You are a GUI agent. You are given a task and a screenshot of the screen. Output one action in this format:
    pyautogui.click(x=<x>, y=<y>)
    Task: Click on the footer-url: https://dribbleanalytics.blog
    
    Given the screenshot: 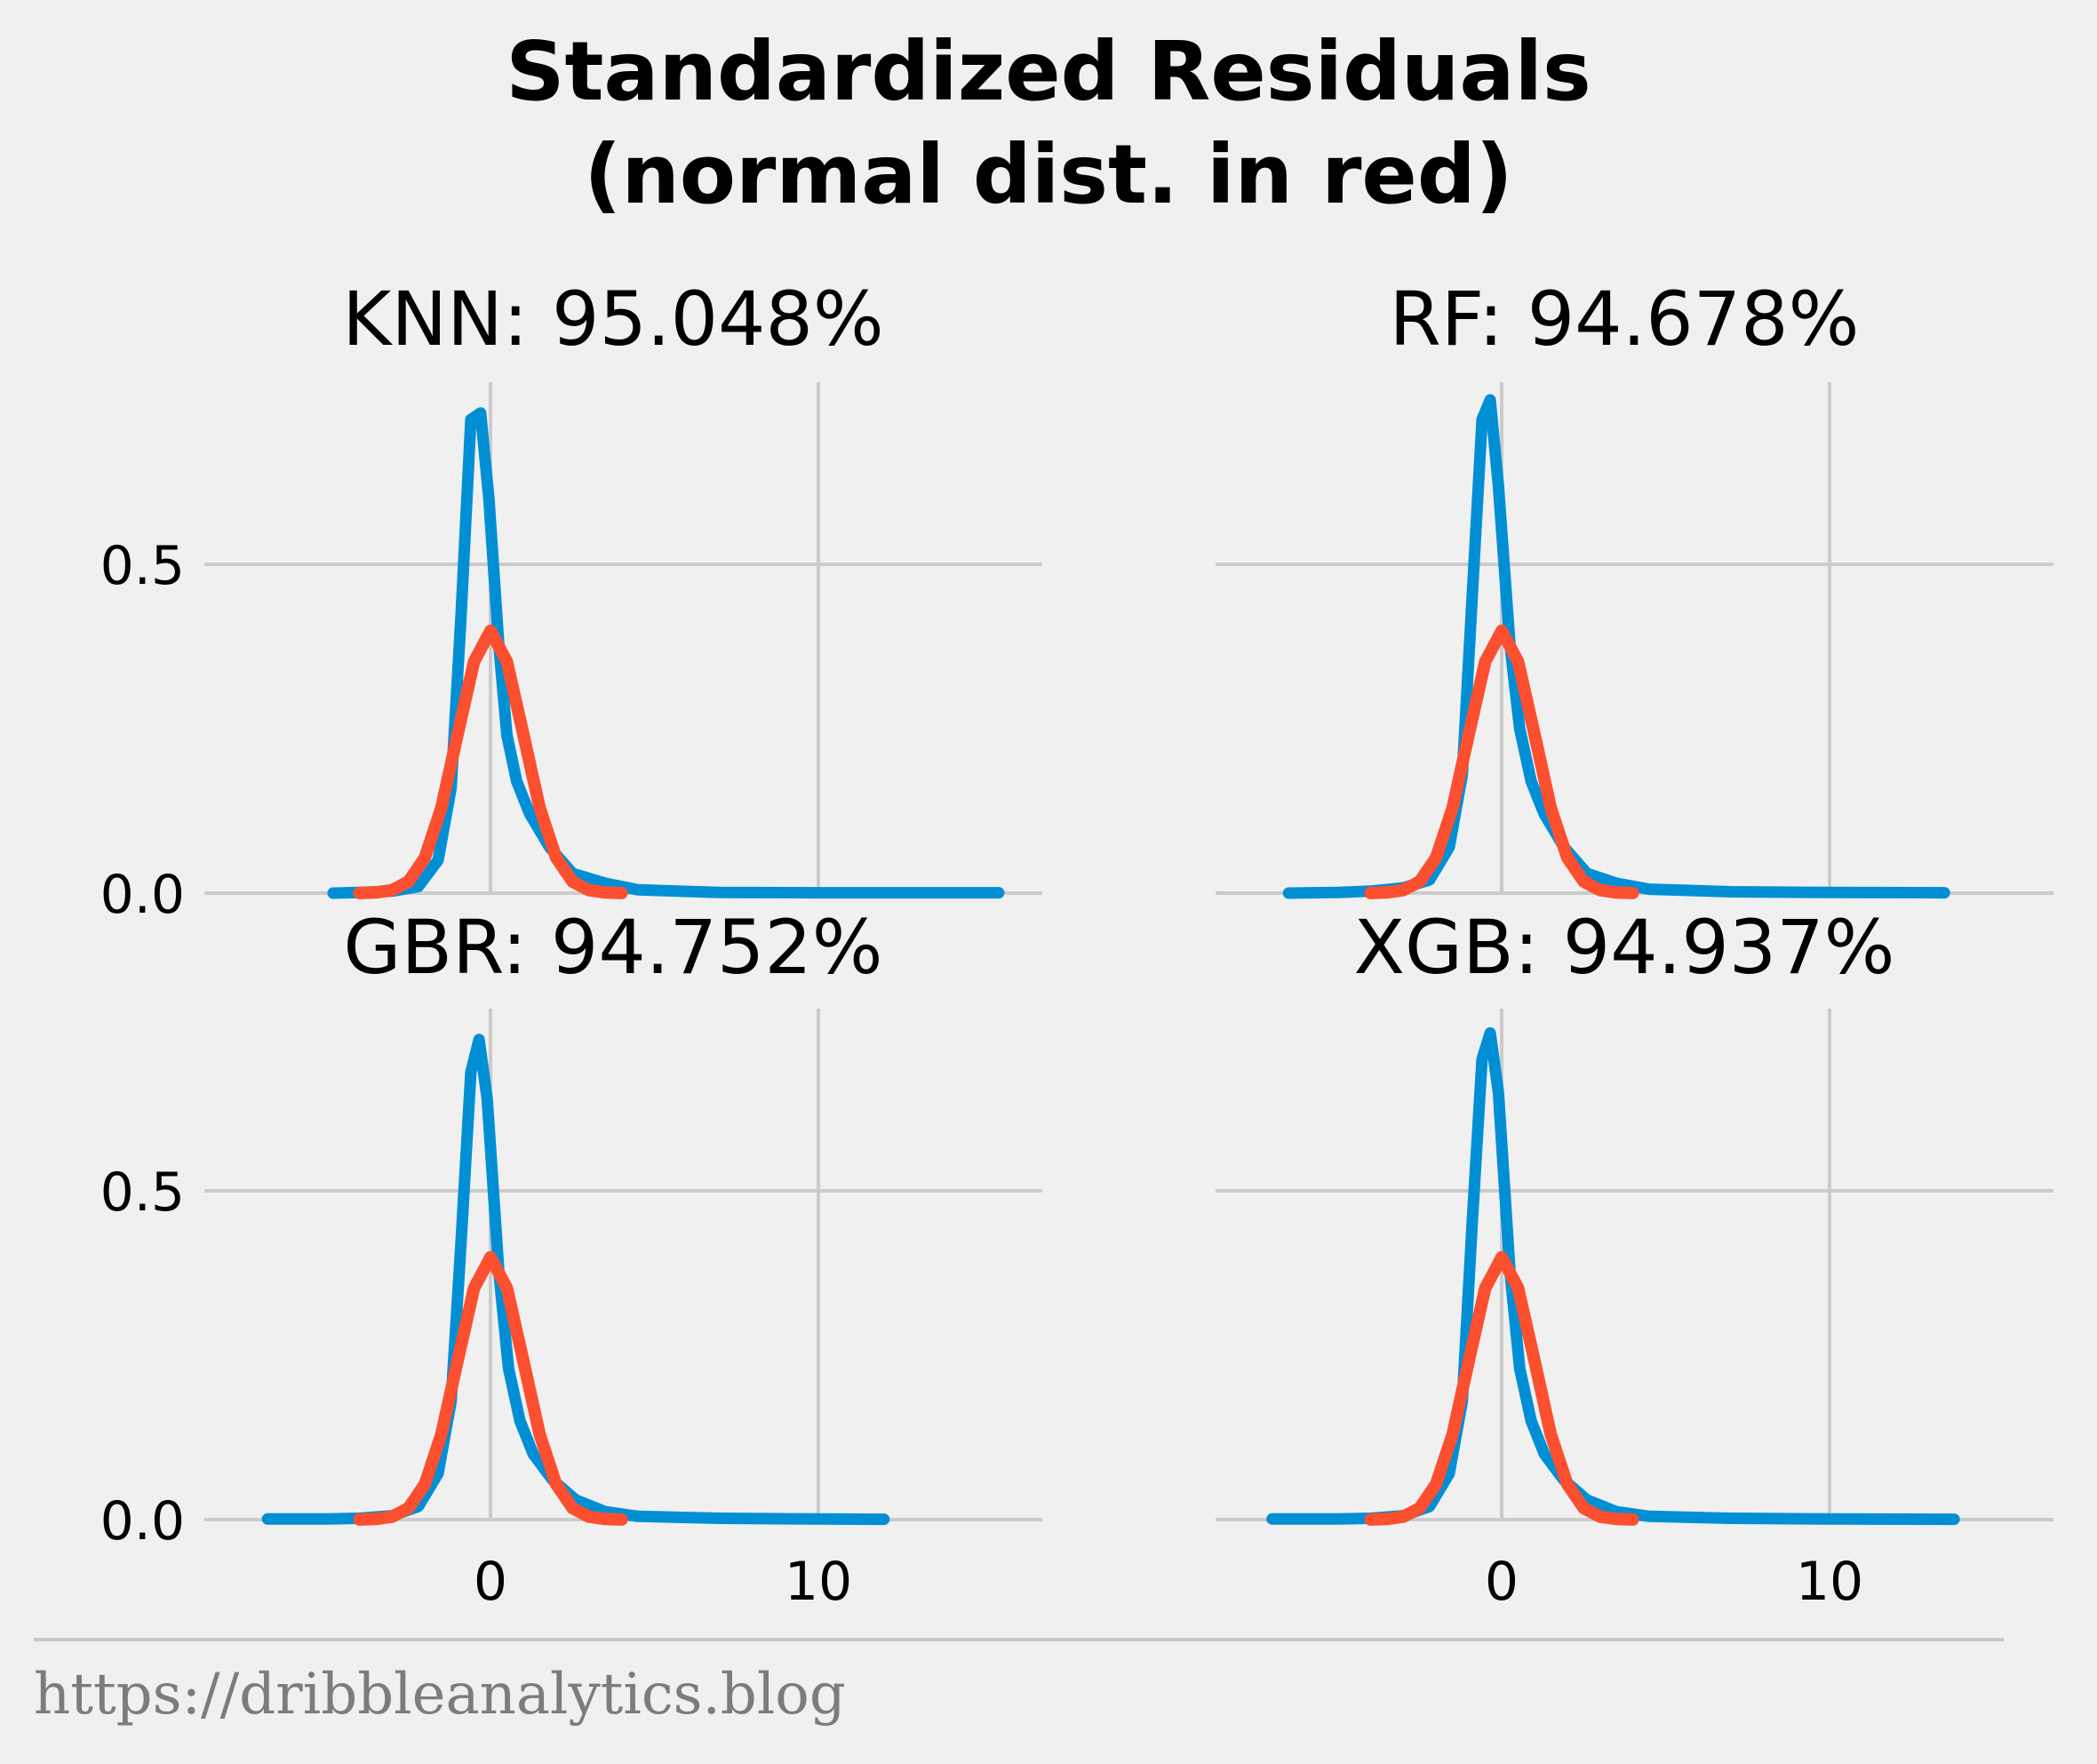 What is the action you would take?
    pyautogui.click(x=440, y=1695)
    